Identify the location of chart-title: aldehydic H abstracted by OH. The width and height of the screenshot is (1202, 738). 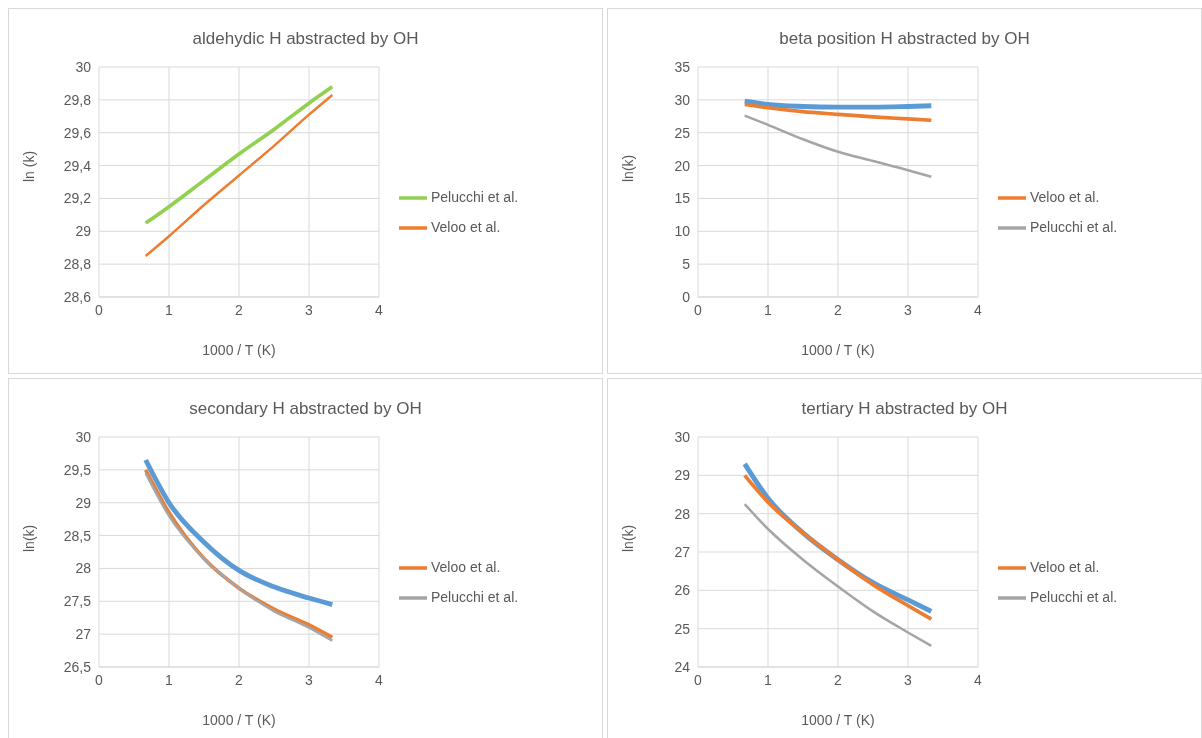
(305, 39).